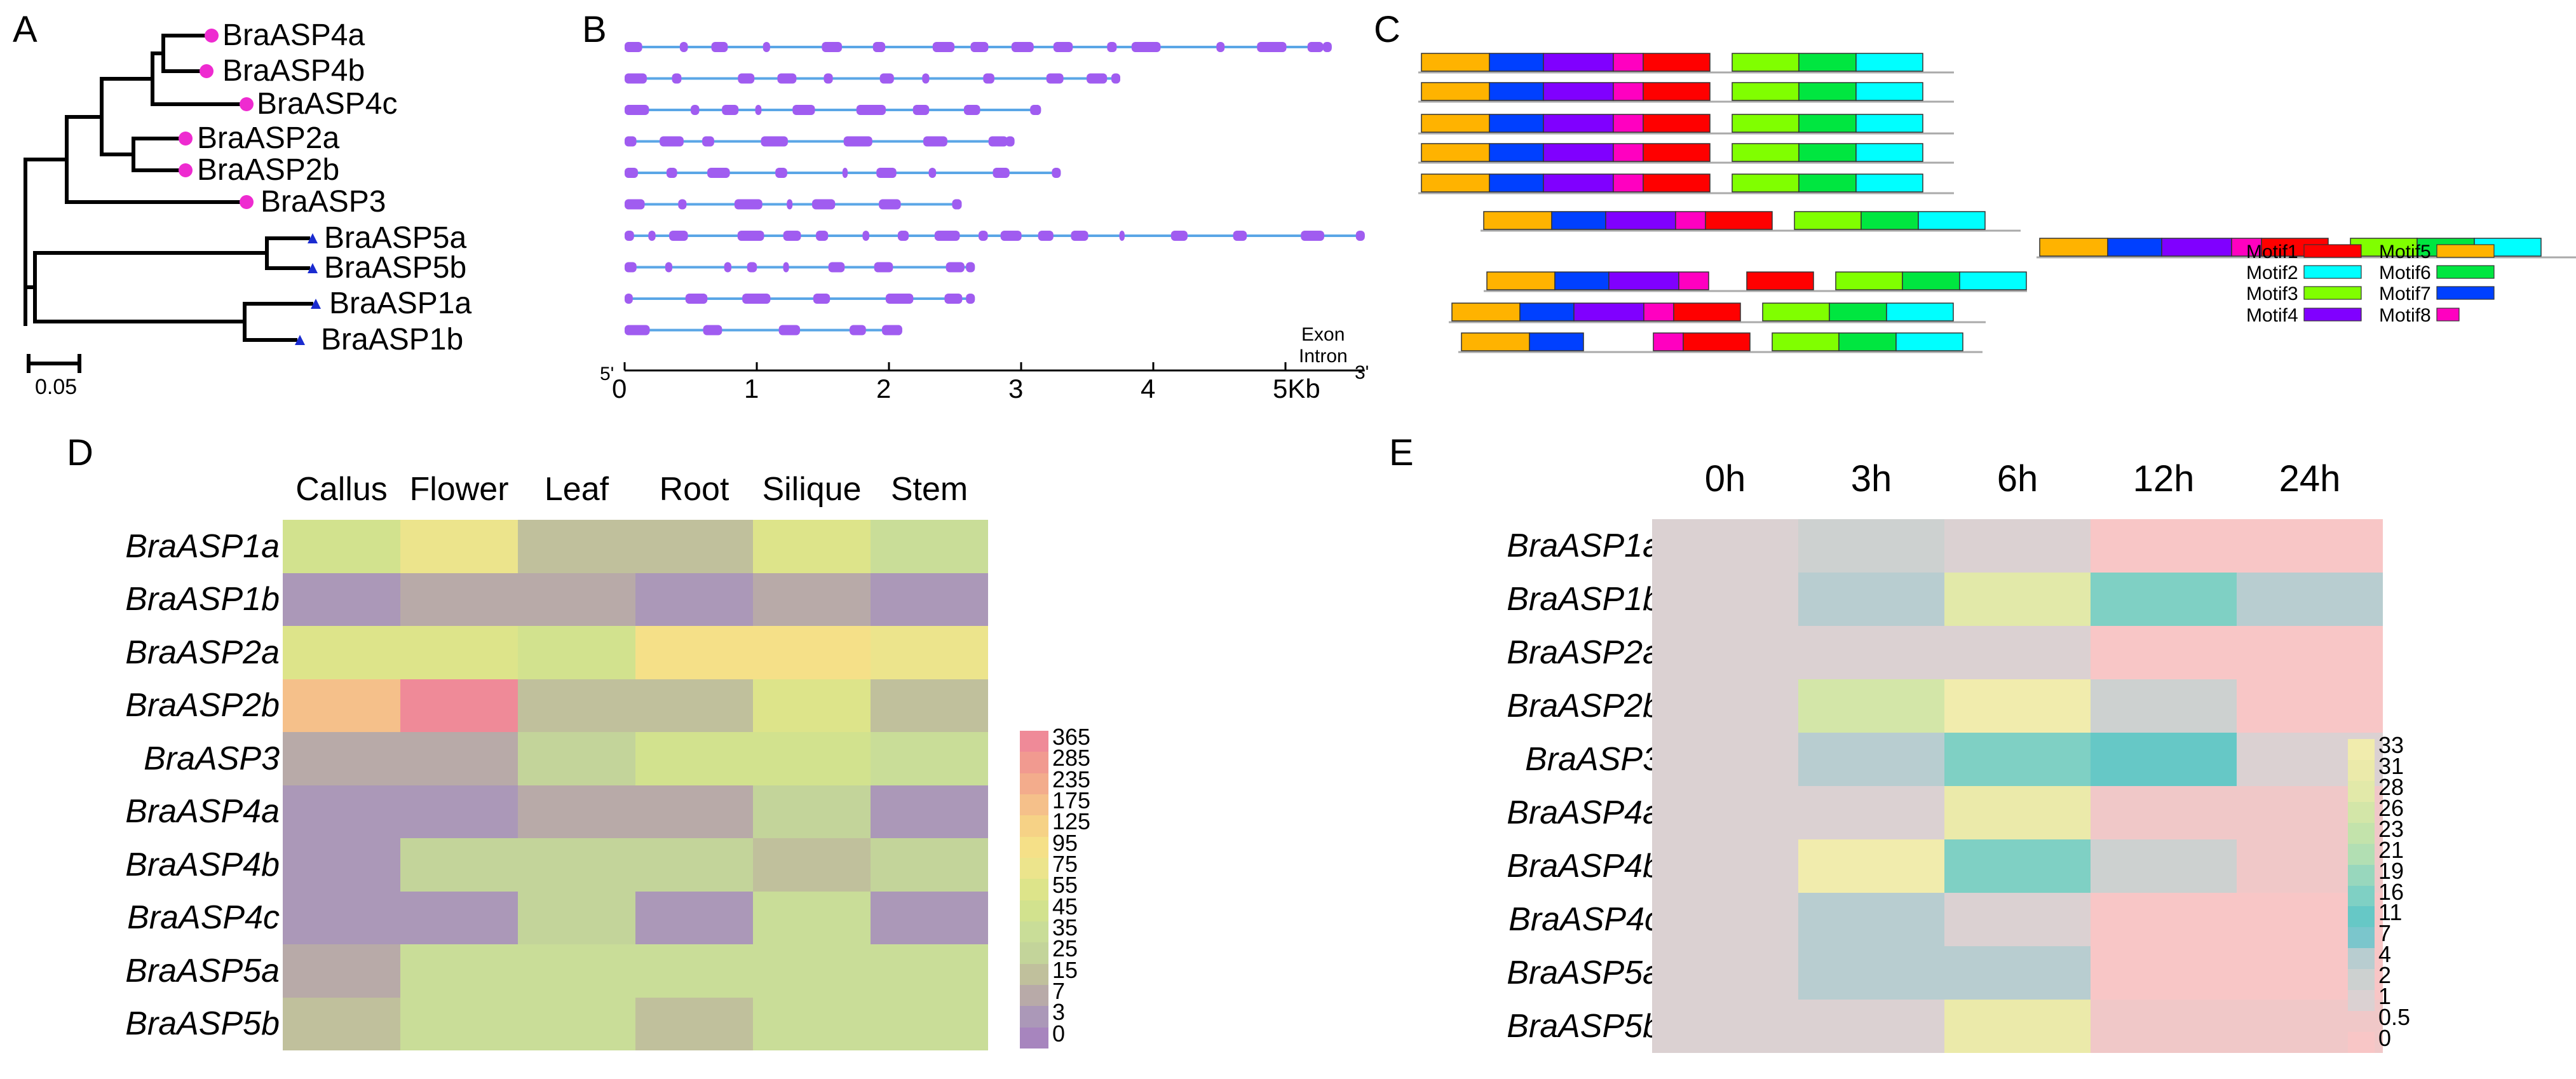  What do you see at coordinates (2391, 745) in the screenshot?
I see `legend-value-label: 33` at bounding box center [2391, 745].